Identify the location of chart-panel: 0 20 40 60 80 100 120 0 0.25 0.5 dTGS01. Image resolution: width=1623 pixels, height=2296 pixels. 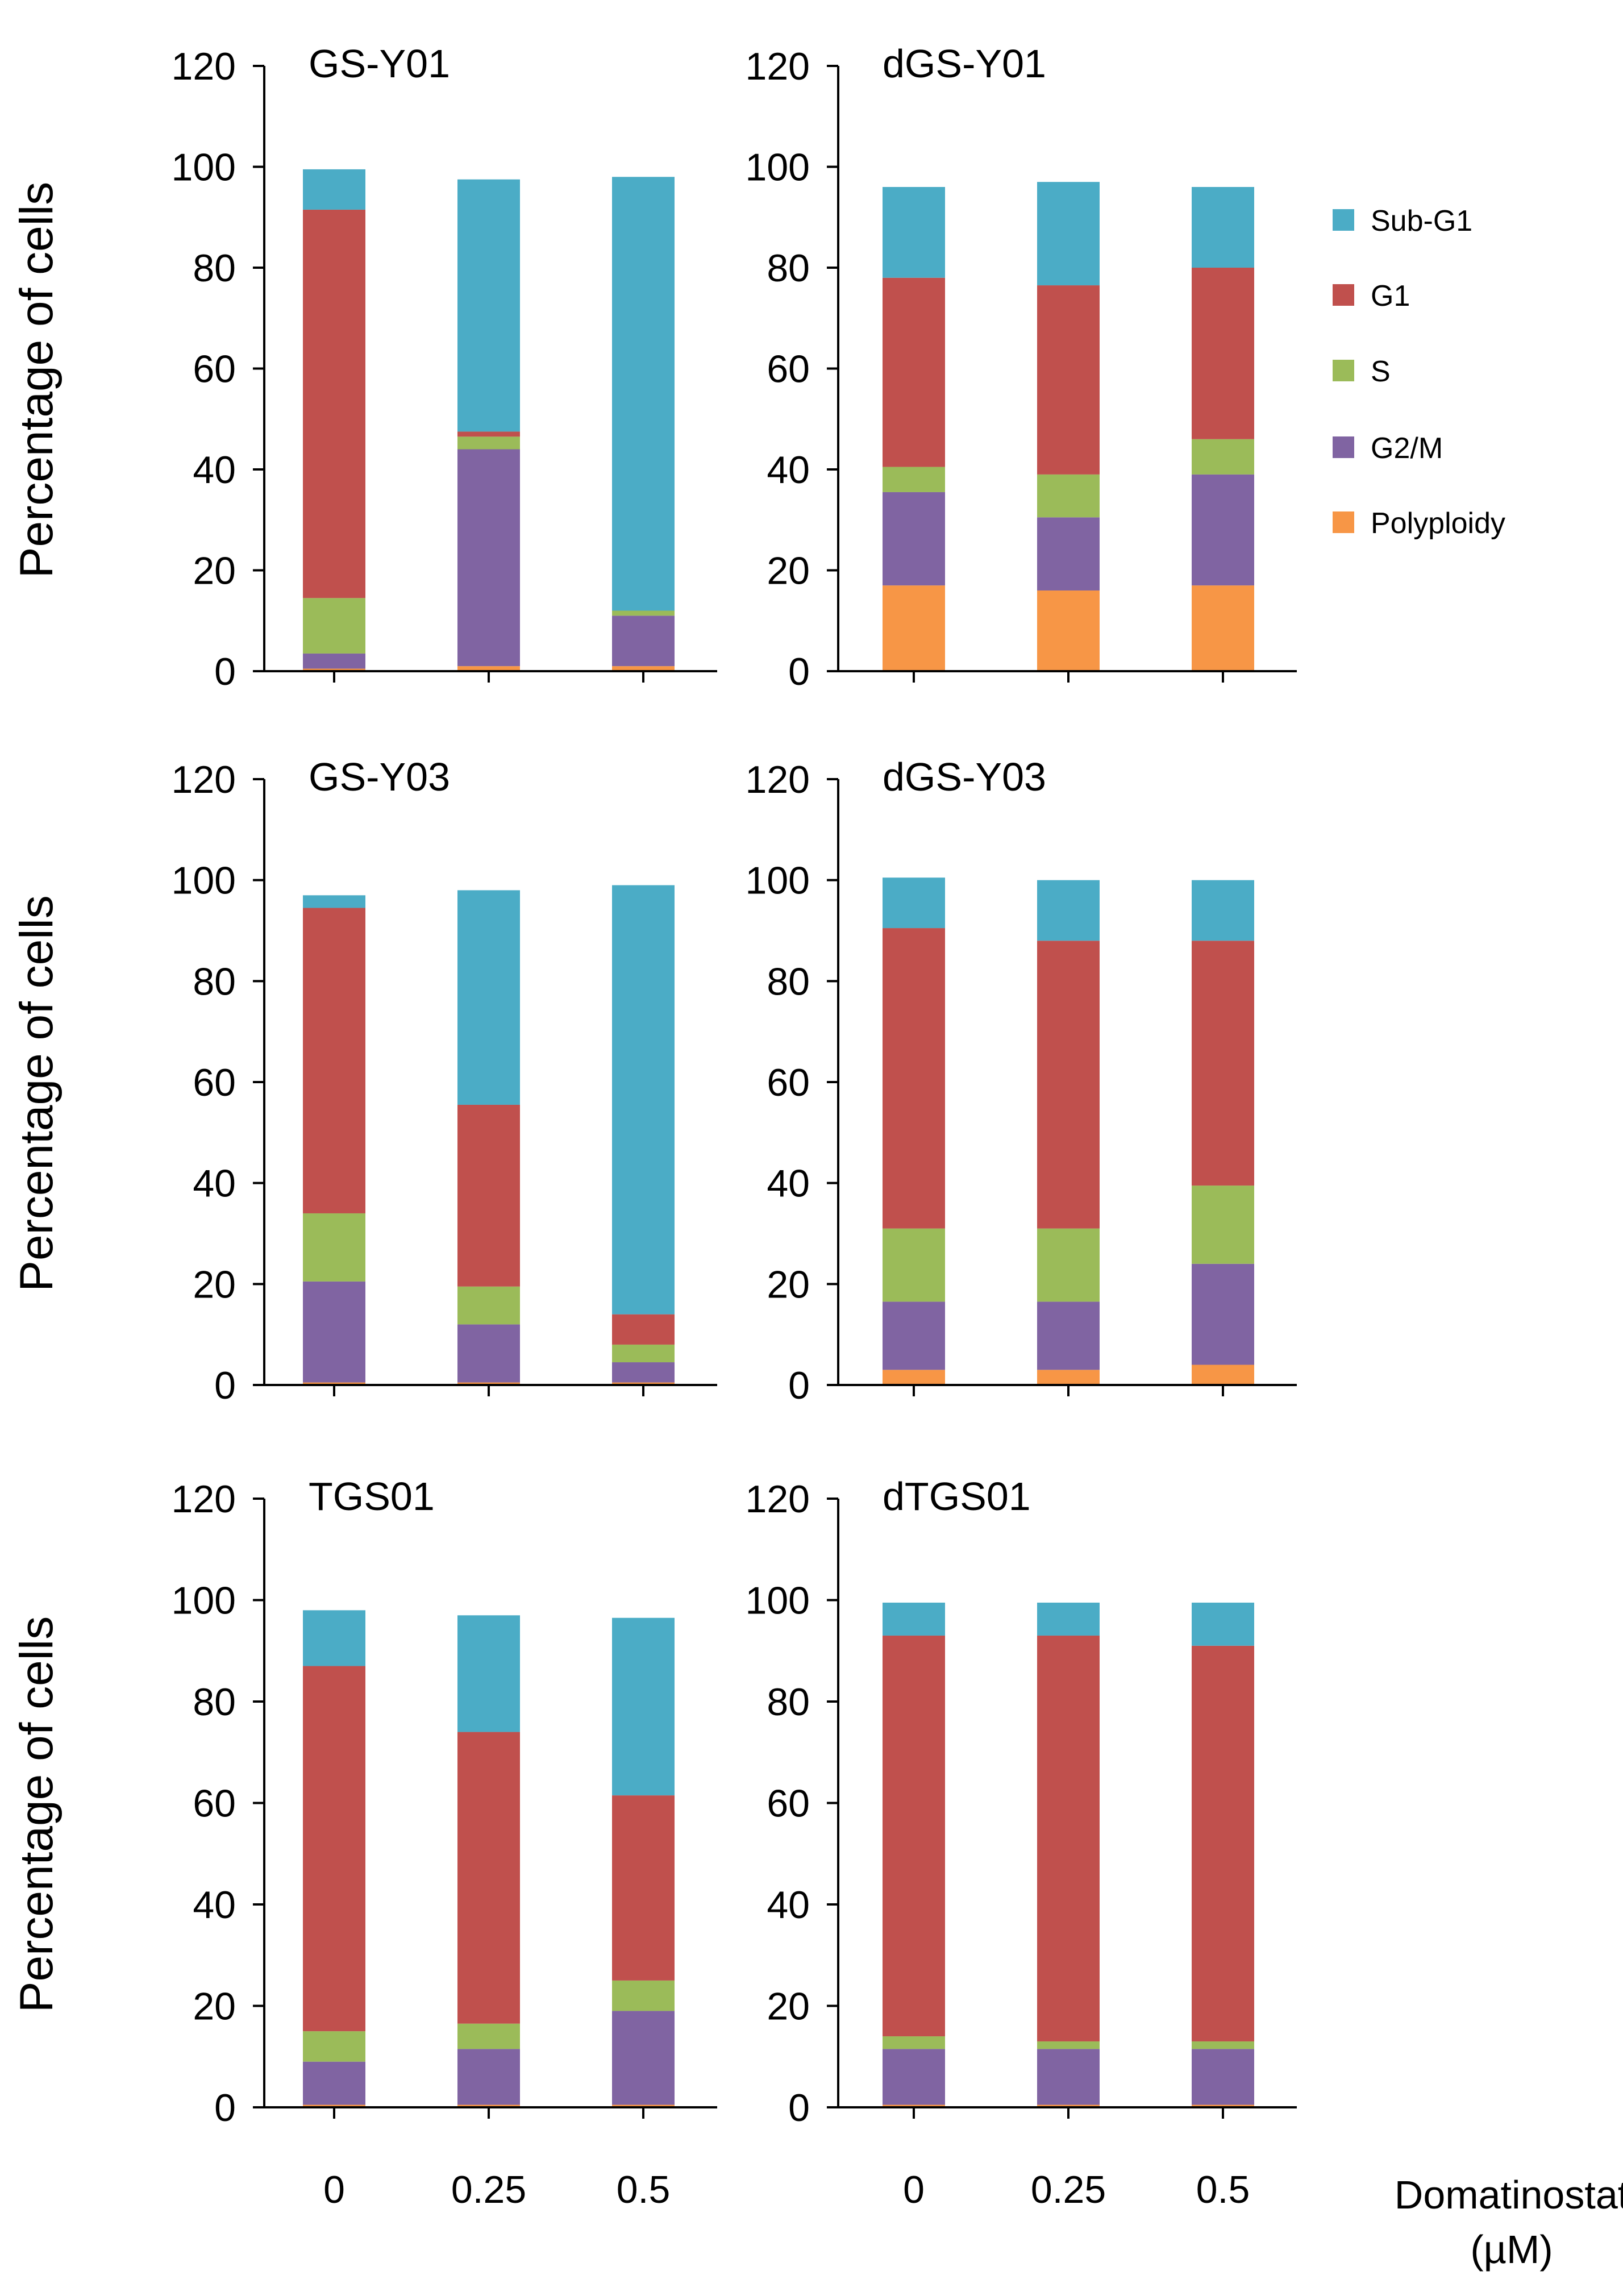
(1021, 1842).